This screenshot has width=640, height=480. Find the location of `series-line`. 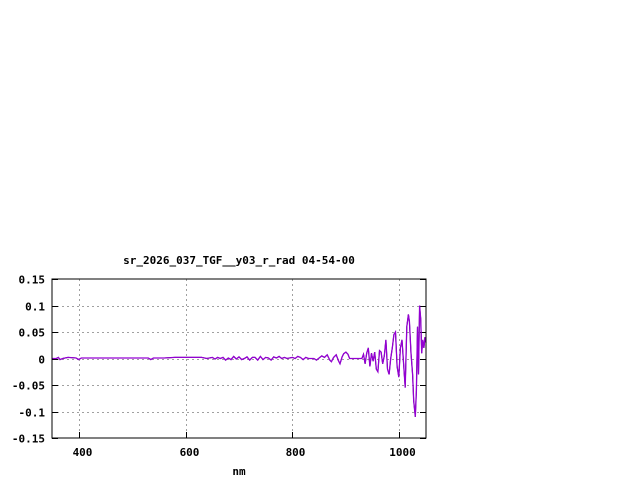

series-line is located at coordinates (239, 361).